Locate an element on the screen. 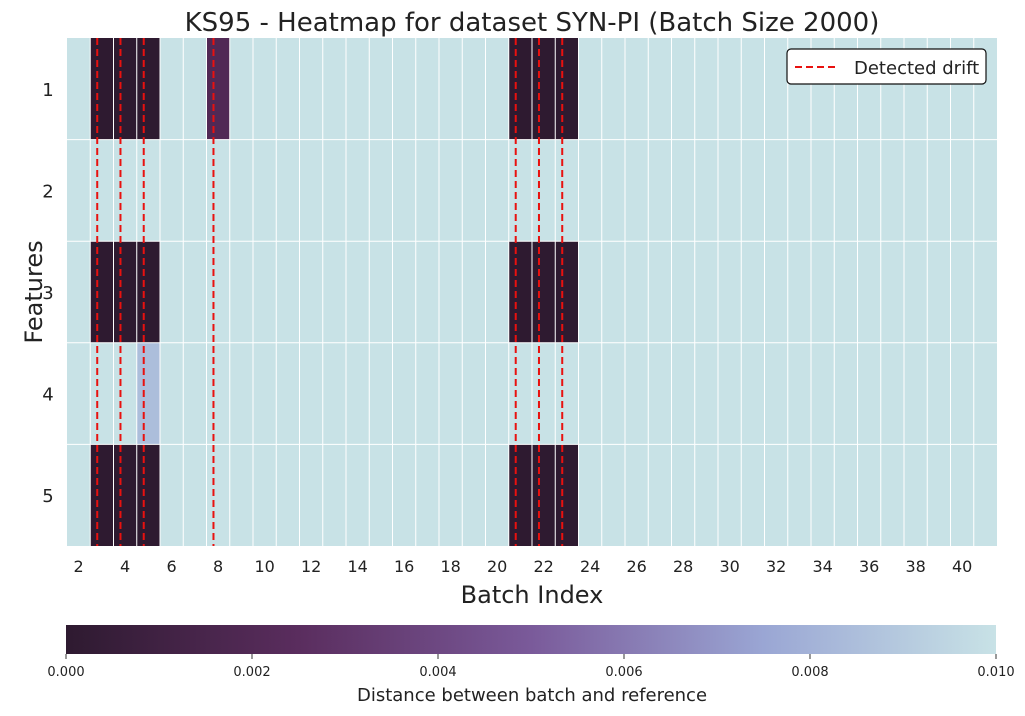 This screenshot has height=716, width=1025. y-tick-label: 3 is located at coordinates (47, 293).